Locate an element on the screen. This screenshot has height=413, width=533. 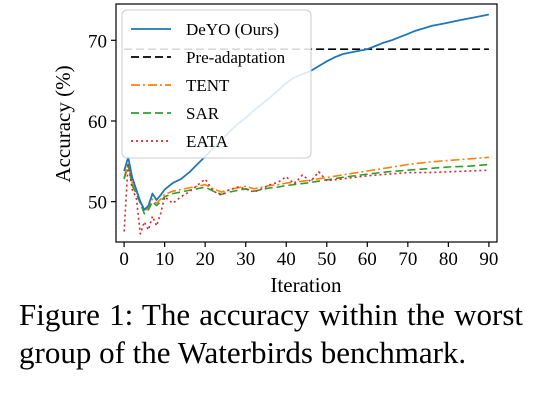
x-tick-label: 90 is located at coordinates (488, 259).